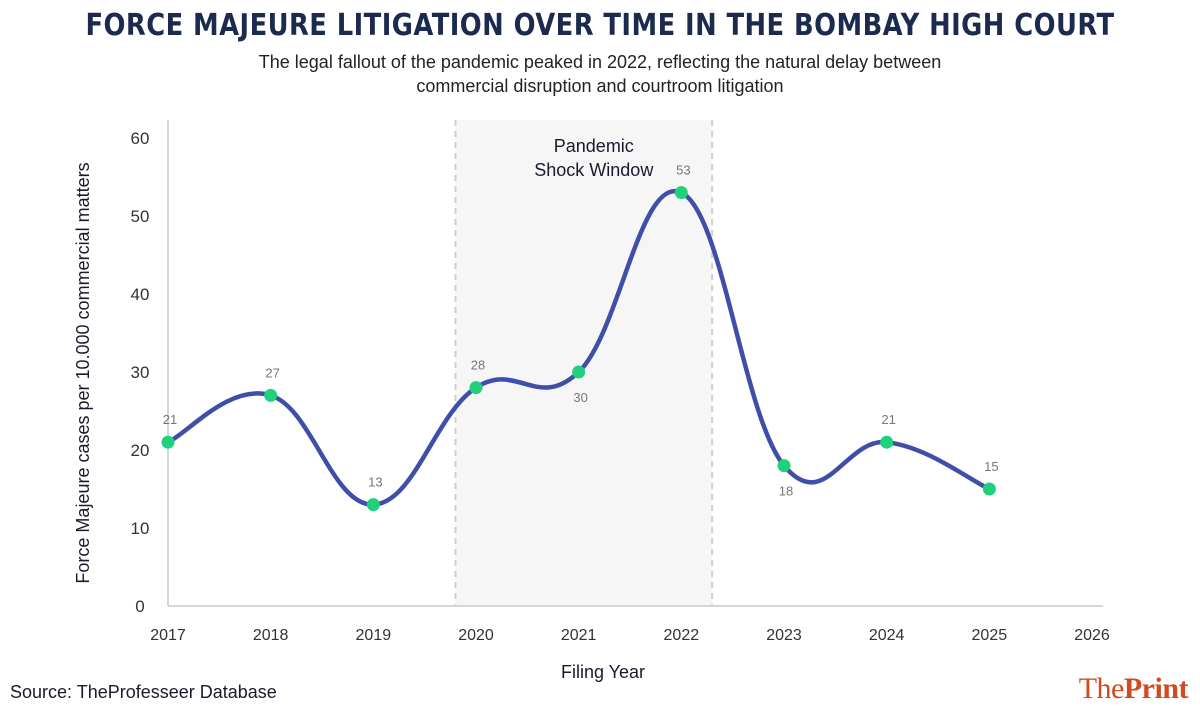 This screenshot has width=1200, height=710. I want to click on y-tick-label: 10, so click(140, 528).